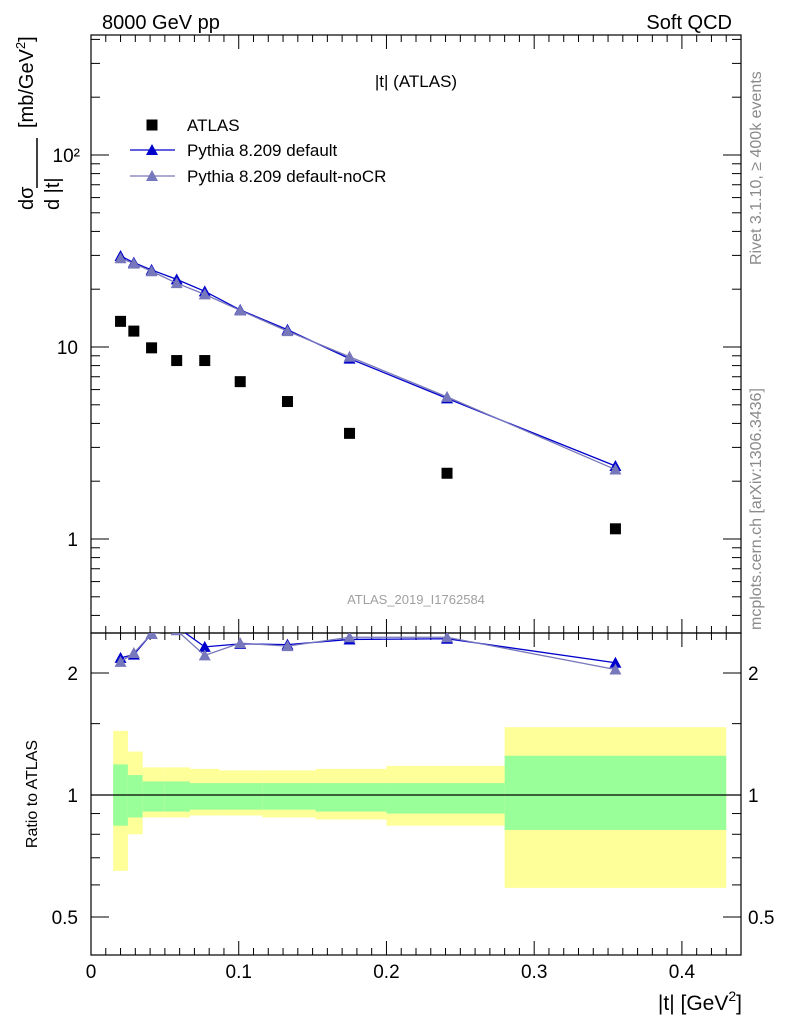  What do you see at coordinates (682, 972) in the screenshot?
I see `x-tick-label: 0.4` at bounding box center [682, 972].